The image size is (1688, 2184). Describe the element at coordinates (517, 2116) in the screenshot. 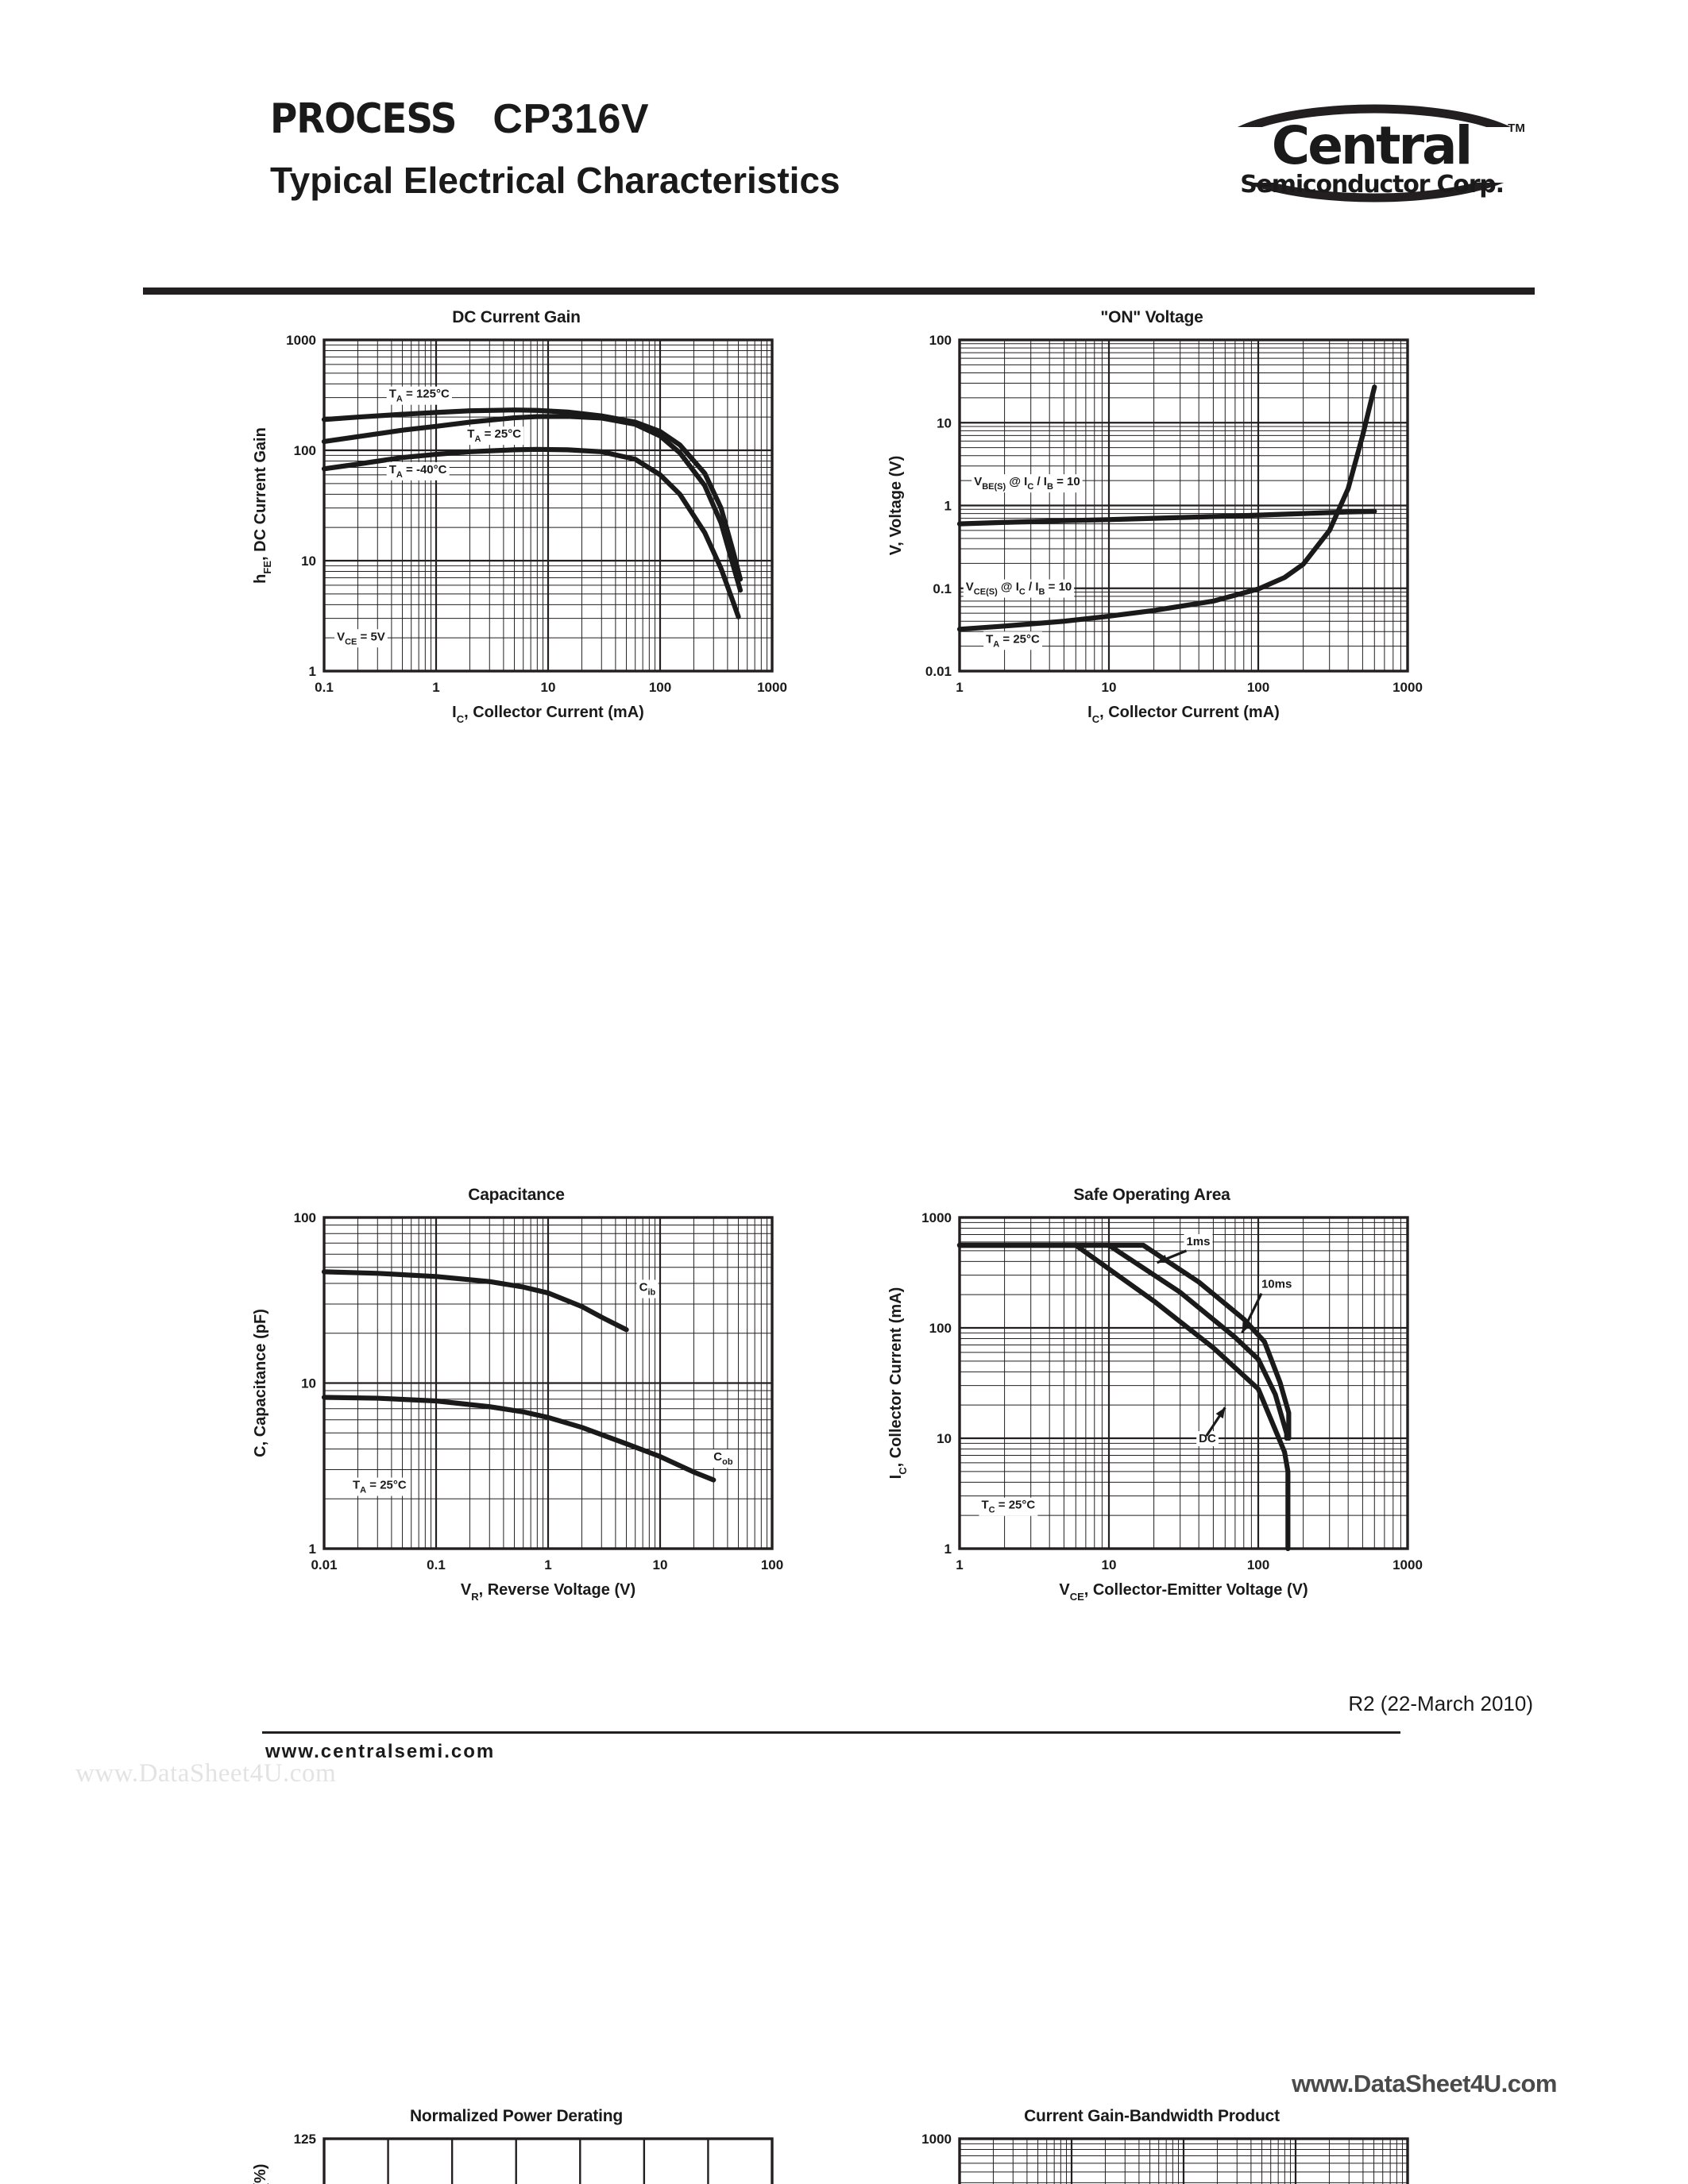

I see `normalized-power-derating-title: Normalized Power Derating` at that location.